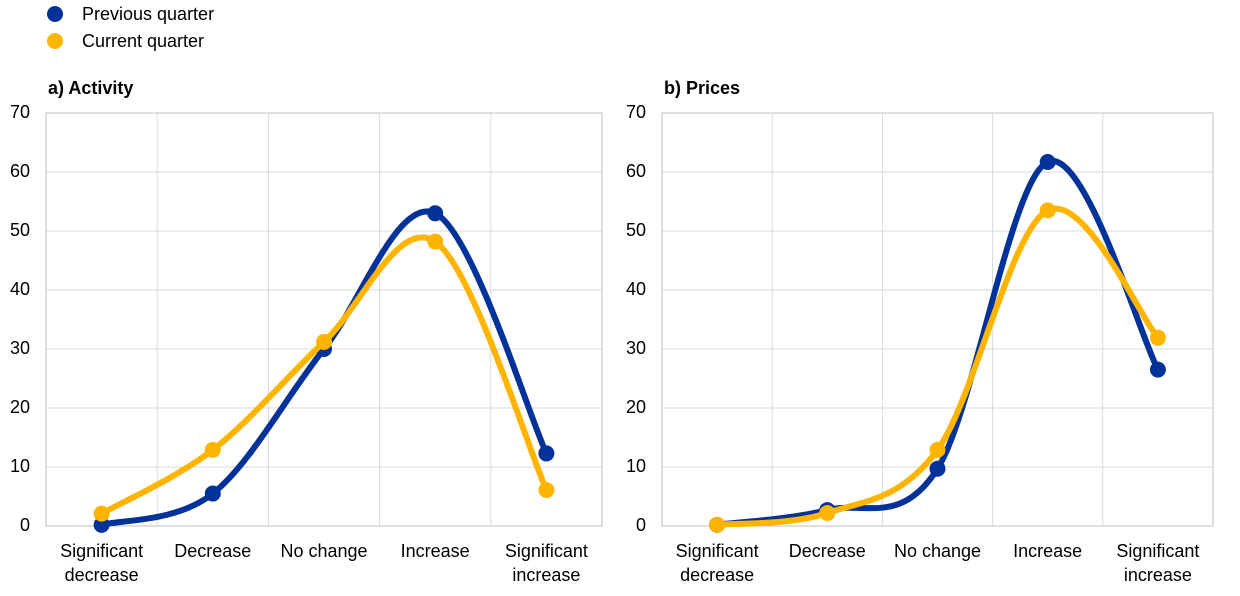 The height and width of the screenshot is (596, 1240). I want to click on chart-title: a) Activity, so click(90, 88).